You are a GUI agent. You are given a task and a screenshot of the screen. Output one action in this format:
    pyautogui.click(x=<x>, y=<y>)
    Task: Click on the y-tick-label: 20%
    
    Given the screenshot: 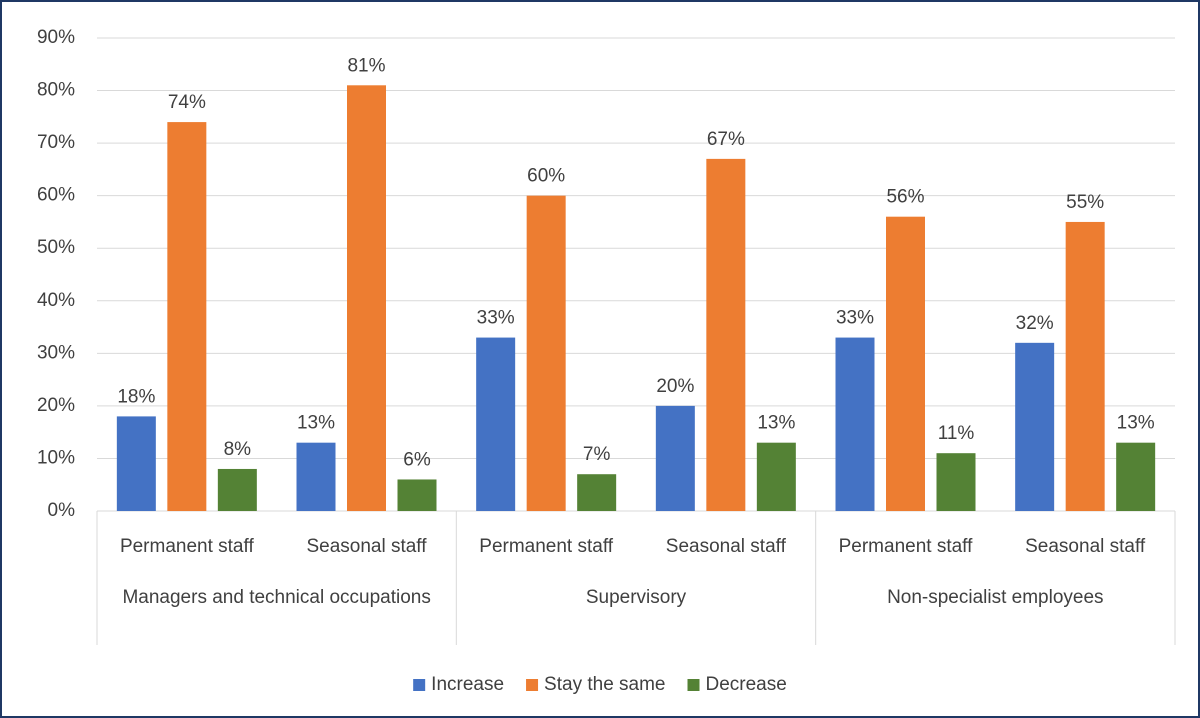 What is the action you would take?
    pyautogui.click(x=56, y=405)
    